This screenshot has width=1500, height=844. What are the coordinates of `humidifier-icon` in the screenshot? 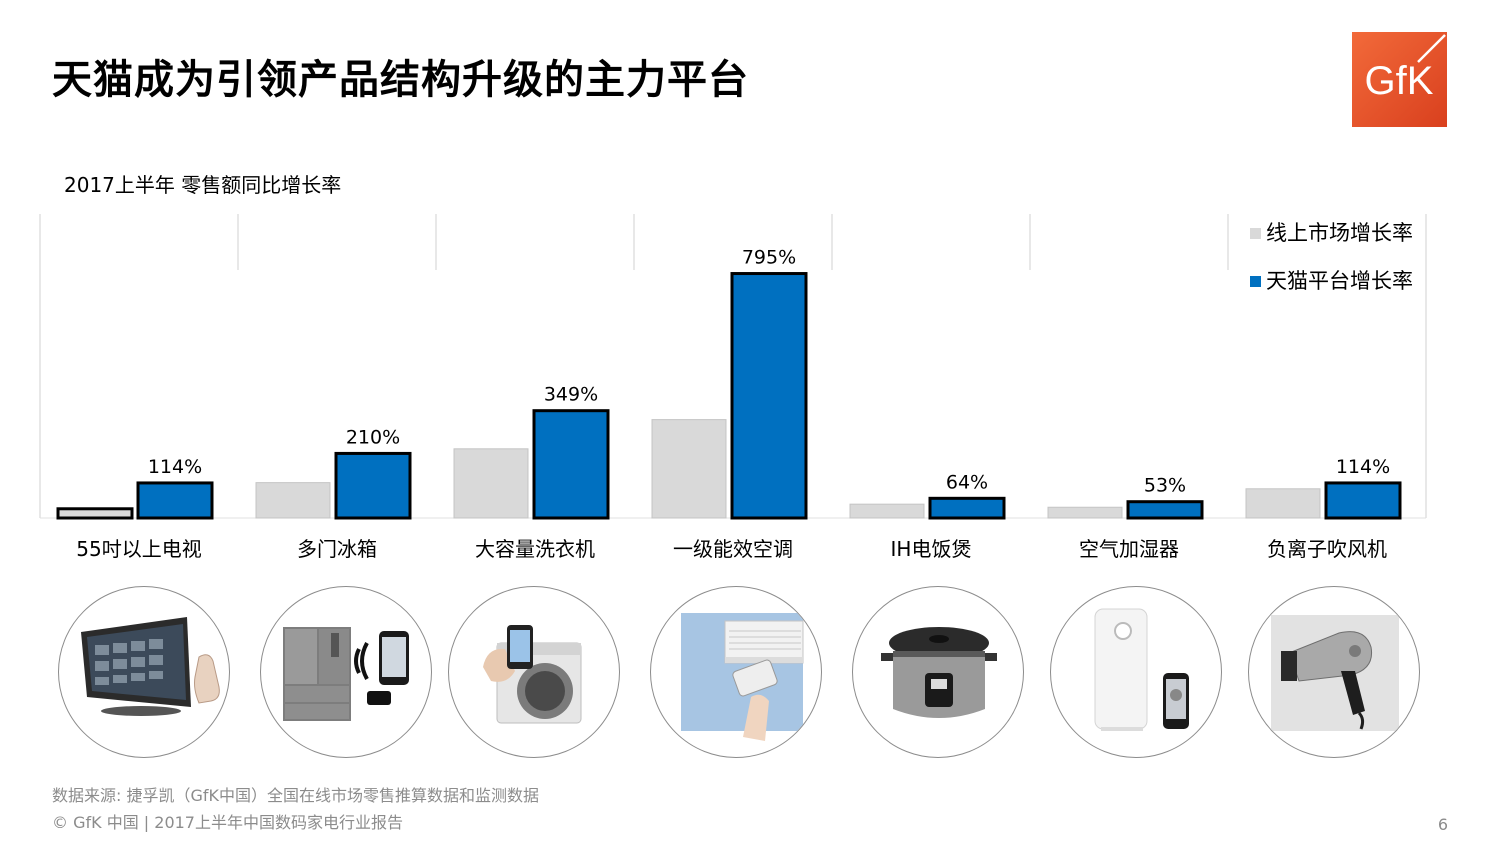 It's located at (1141, 669).